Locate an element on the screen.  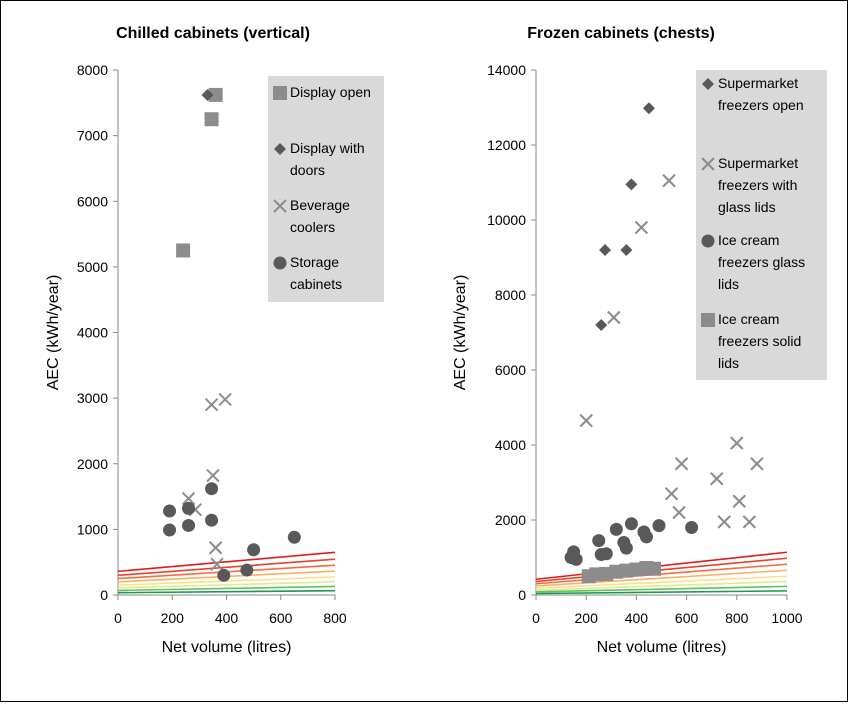
chart-title: Frozen cabinets (chests) is located at coordinates (621, 33).